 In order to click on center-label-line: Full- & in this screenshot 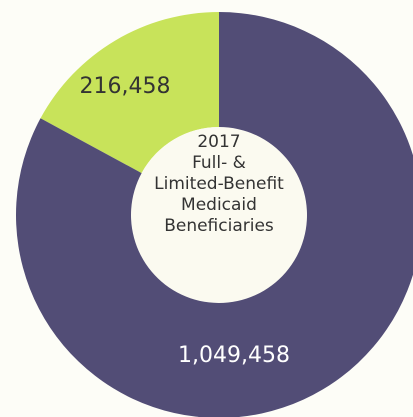, I will do `click(219, 163)`.